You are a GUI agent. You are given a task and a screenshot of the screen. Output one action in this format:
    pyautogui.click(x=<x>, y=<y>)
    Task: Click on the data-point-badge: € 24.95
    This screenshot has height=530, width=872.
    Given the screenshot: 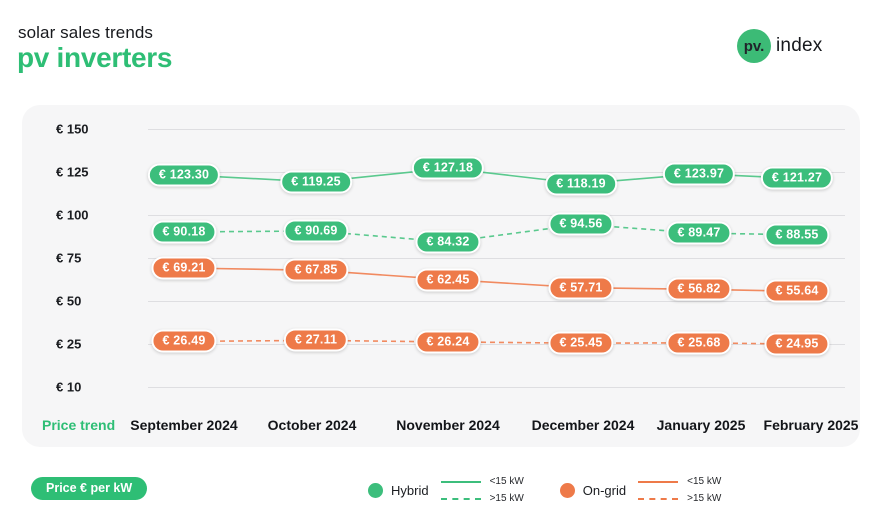 What is the action you would take?
    pyautogui.click(x=797, y=344)
    